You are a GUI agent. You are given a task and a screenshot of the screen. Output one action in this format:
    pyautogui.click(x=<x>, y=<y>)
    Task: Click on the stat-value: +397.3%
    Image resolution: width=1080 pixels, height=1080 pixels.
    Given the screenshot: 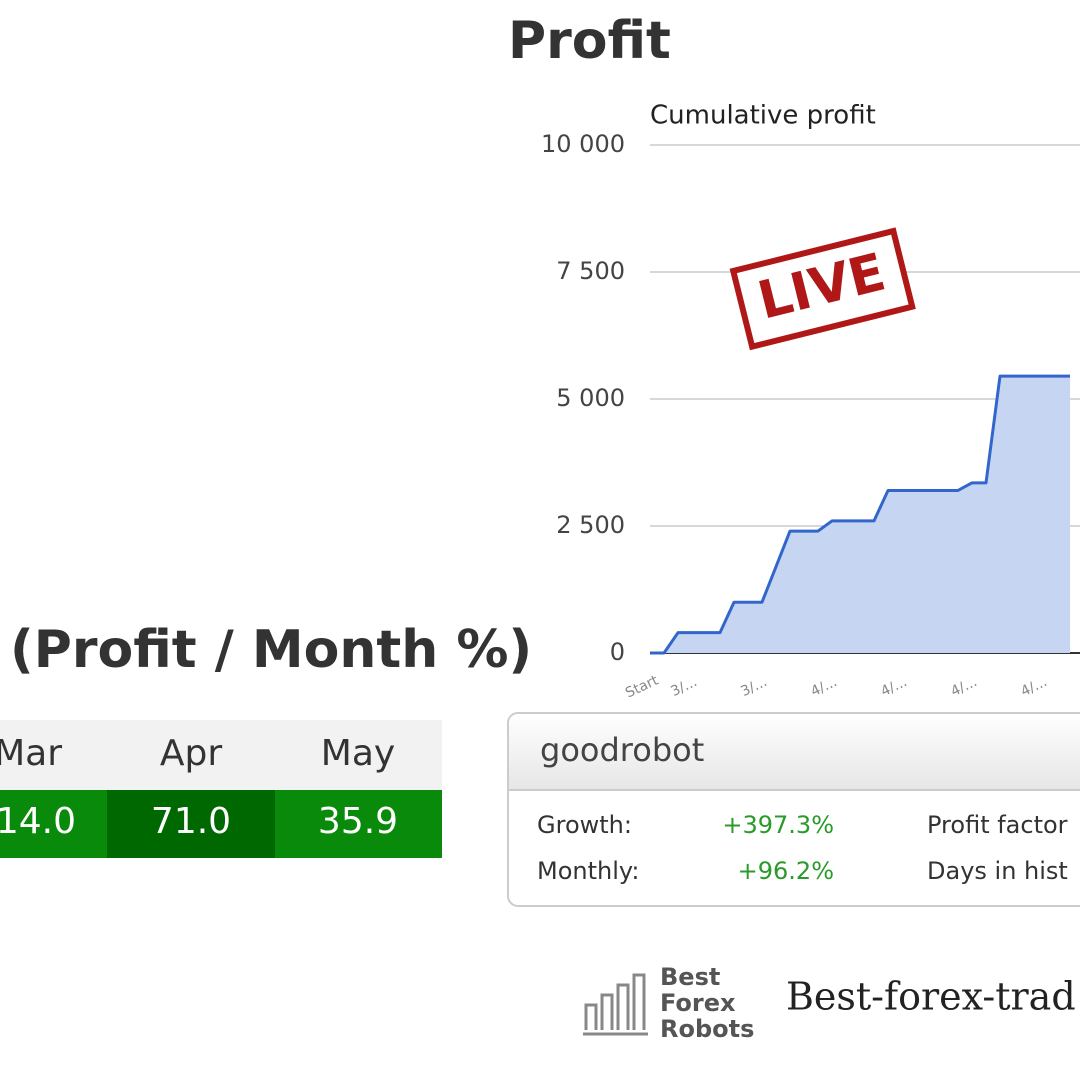 What is the action you would take?
    pyautogui.click(x=778, y=825)
    